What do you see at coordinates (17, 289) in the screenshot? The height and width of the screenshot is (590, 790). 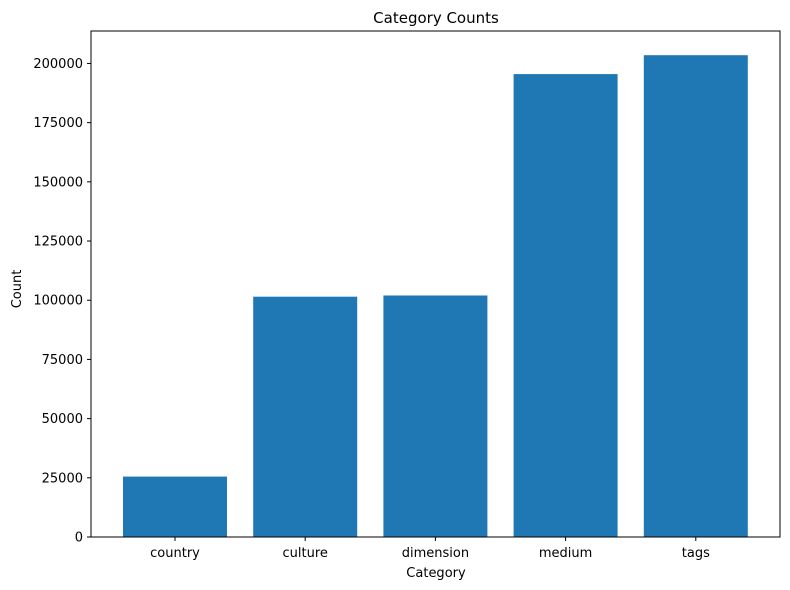 I see `y-axis-label: Count` at bounding box center [17, 289].